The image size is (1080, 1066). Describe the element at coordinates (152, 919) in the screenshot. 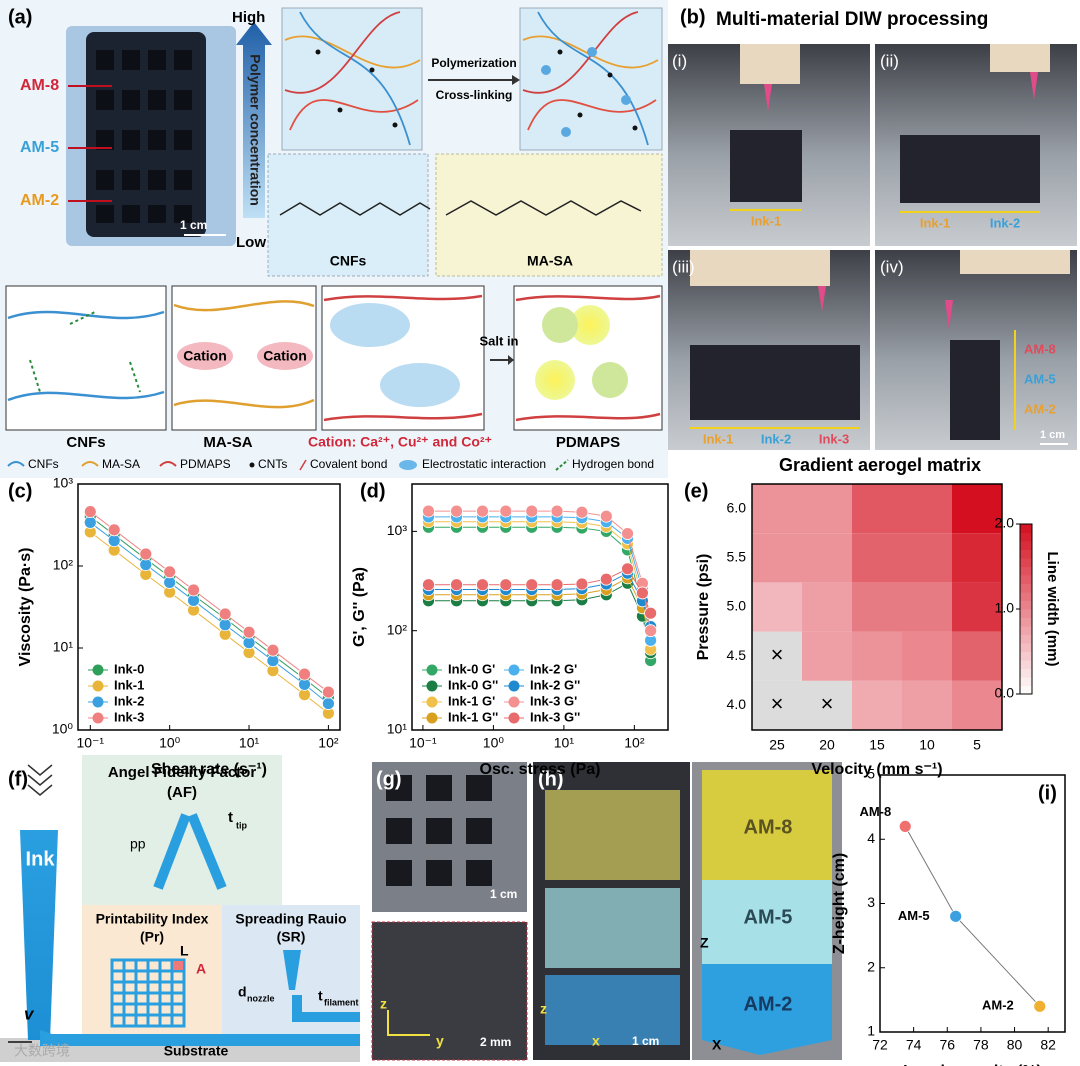

I see `pr-title: Printability Index` at that location.